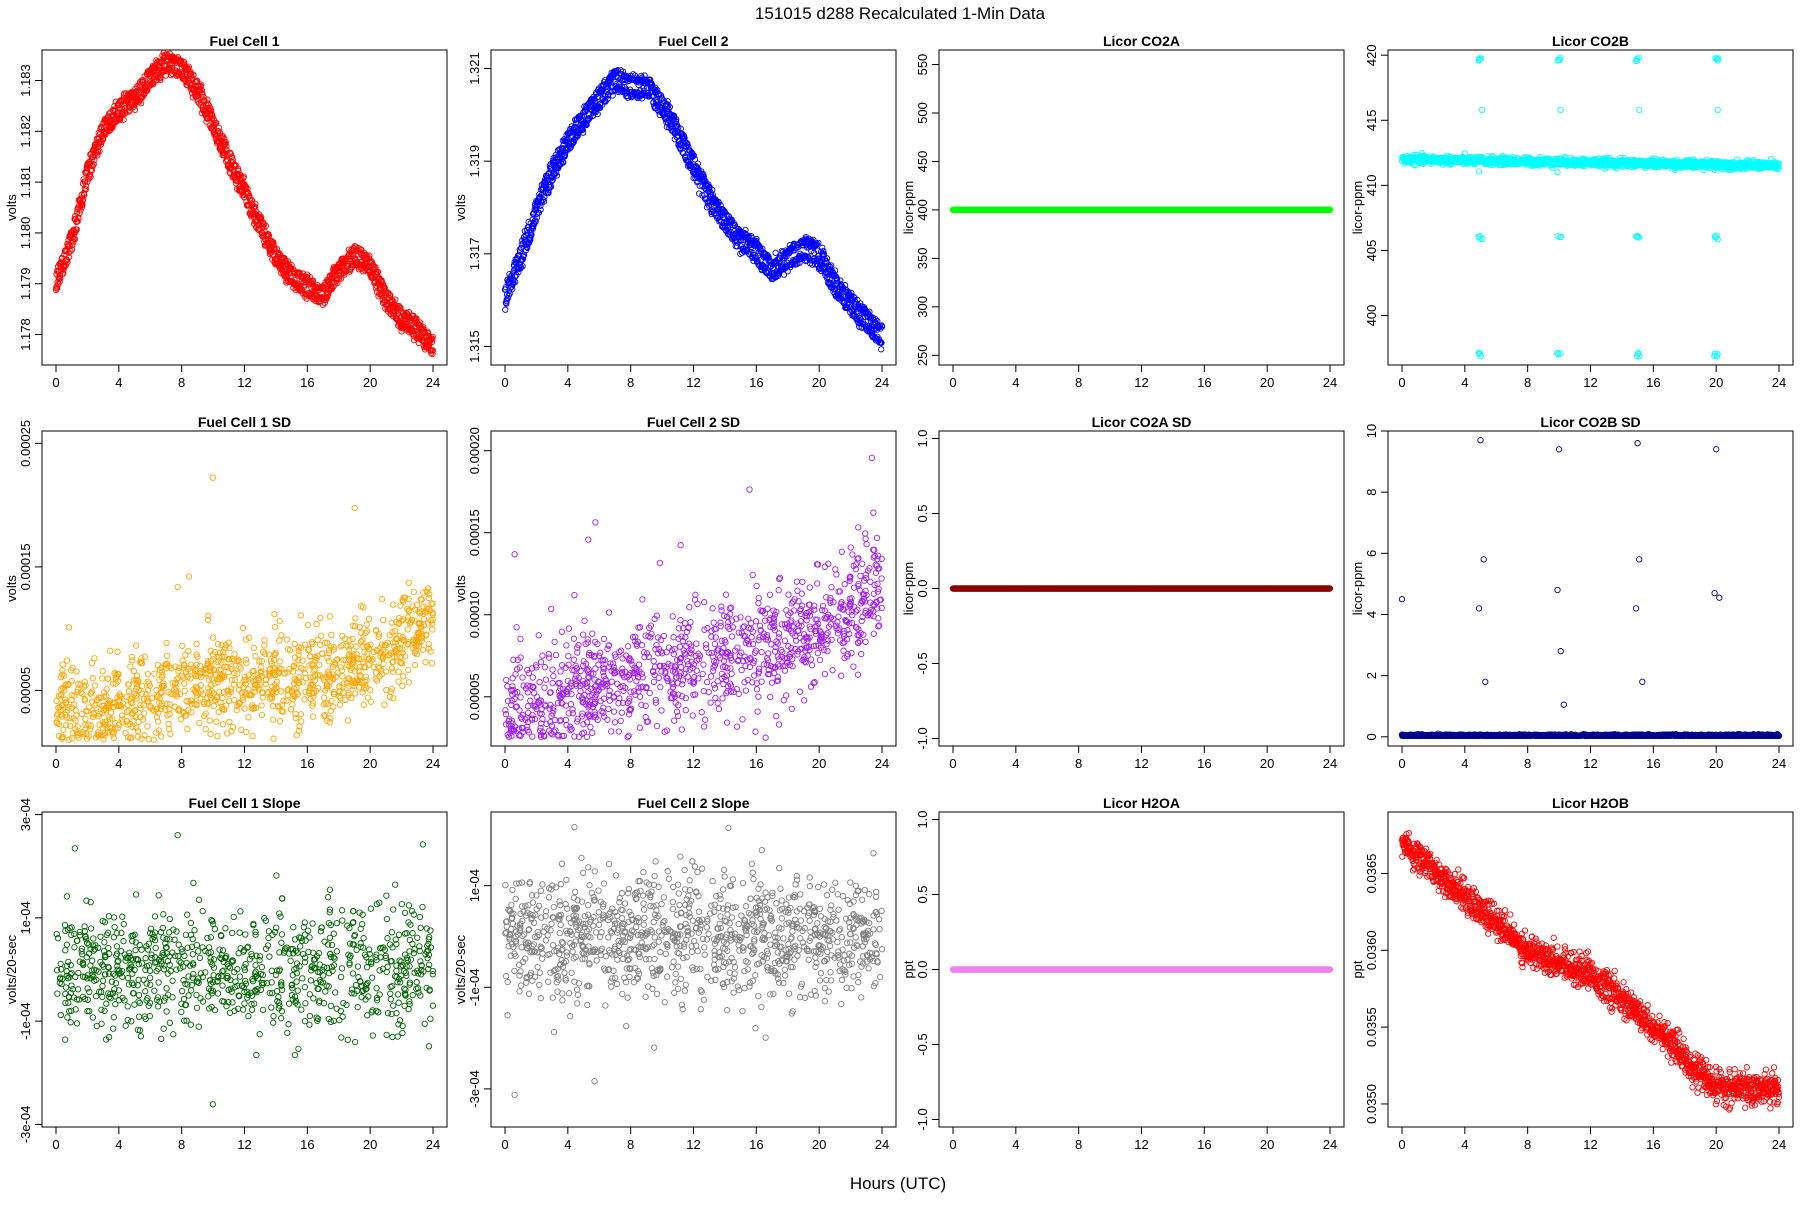  Describe the element at coordinates (922, 355) in the screenshot. I see `y-tick-label: 250` at that location.